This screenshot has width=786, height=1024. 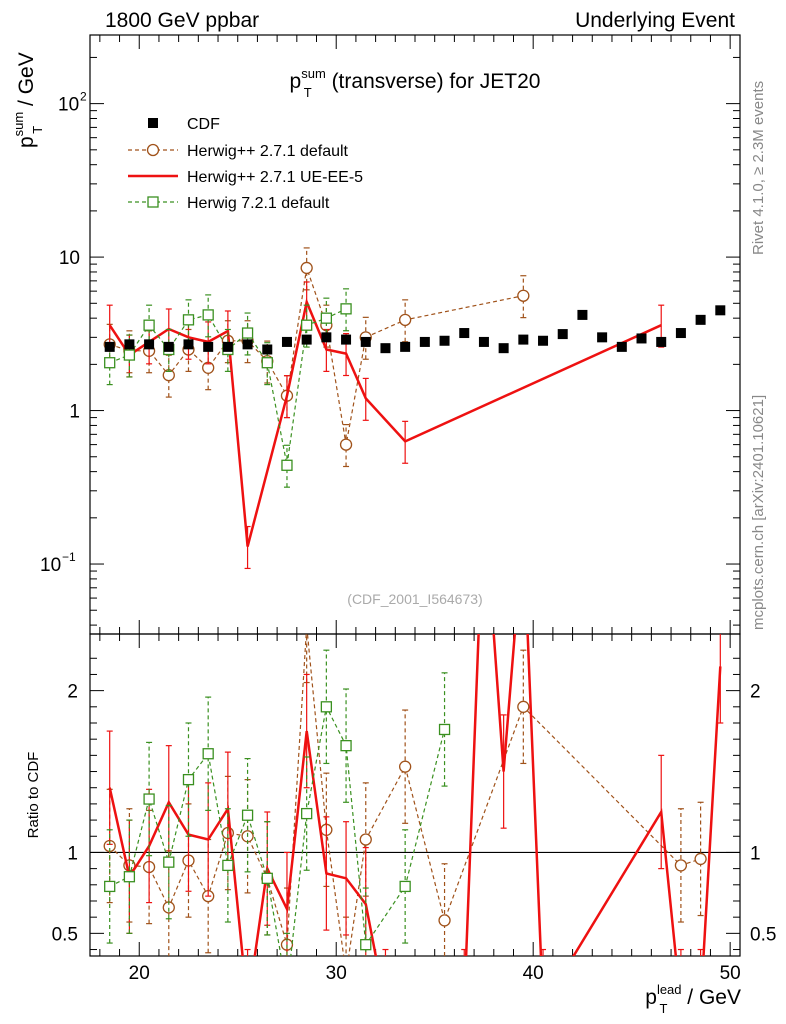 What do you see at coordinates (758, 168) in the screenshot?
I see `rivet-version-label: Rivet 4.1.0, ≥ 2.3M events` at bounding box center [758, 168].